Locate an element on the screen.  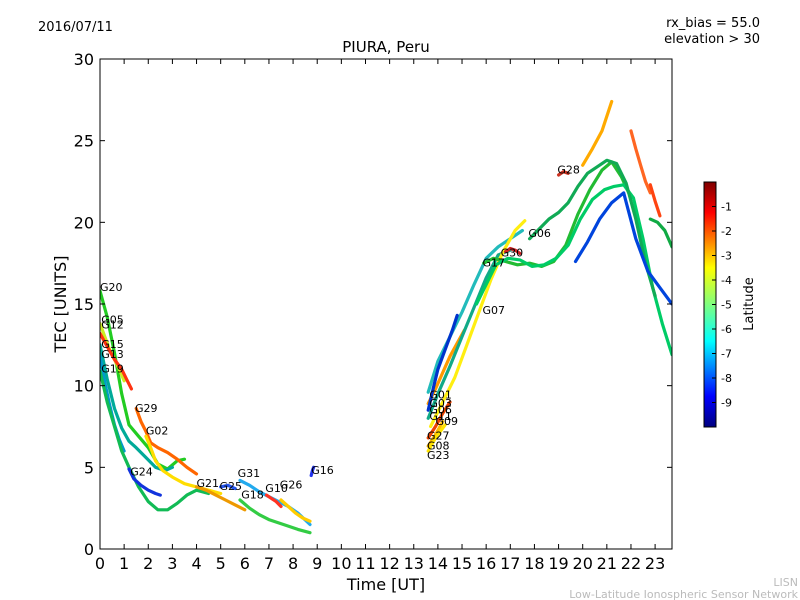
satellite-label-G08-22: G08 is located at coordinates (438, 445).